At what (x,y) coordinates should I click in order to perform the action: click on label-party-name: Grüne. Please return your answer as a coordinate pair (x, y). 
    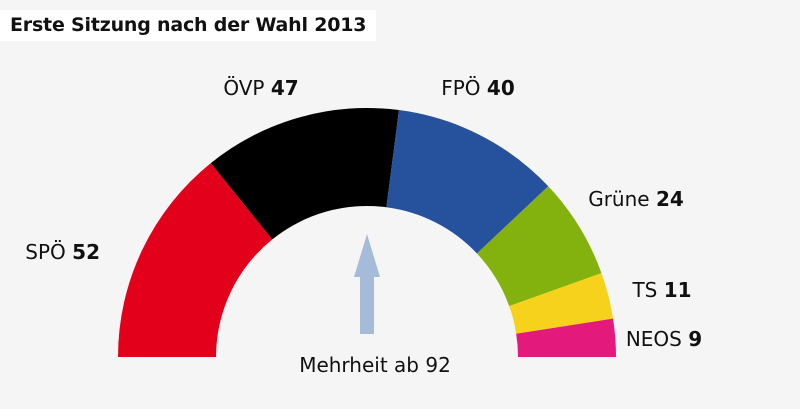
    Looking at the image, I should click on (622, 199).